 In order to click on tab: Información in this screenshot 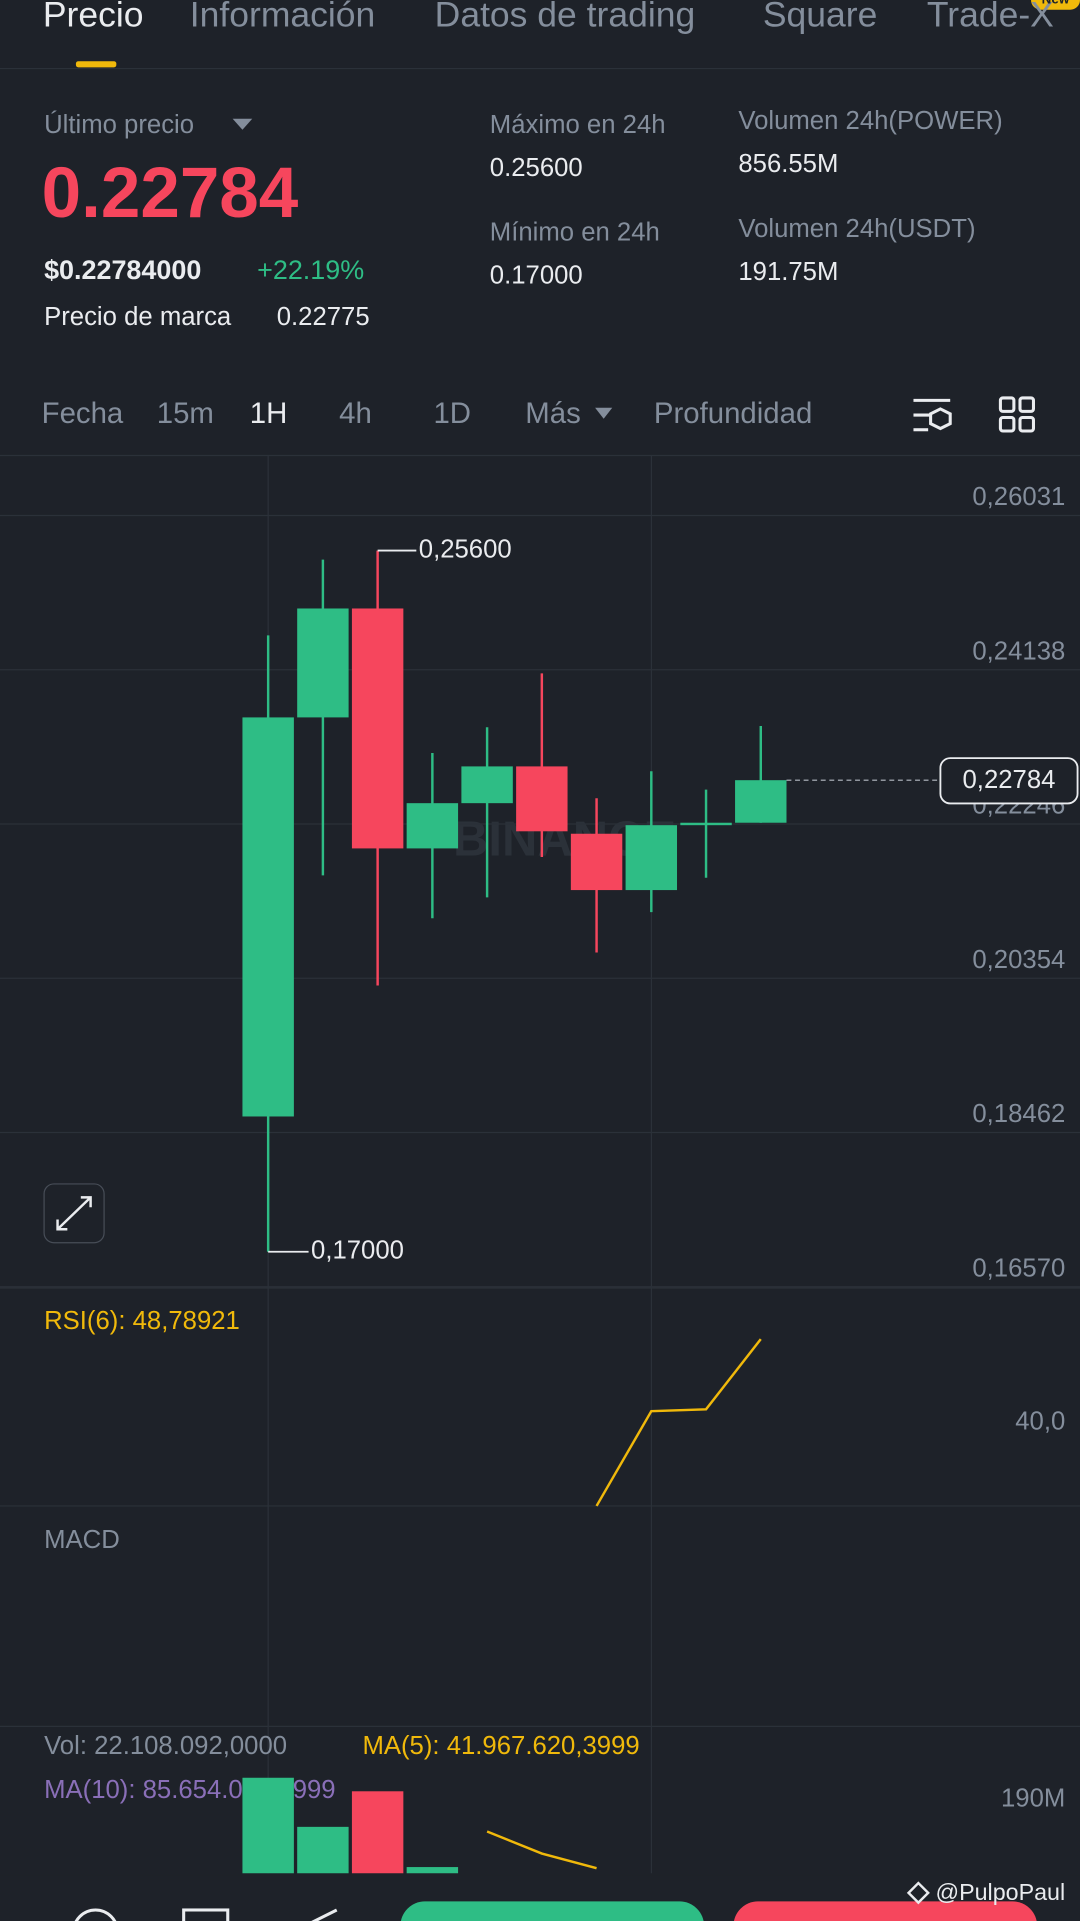, I will do `click(282, 17)`.